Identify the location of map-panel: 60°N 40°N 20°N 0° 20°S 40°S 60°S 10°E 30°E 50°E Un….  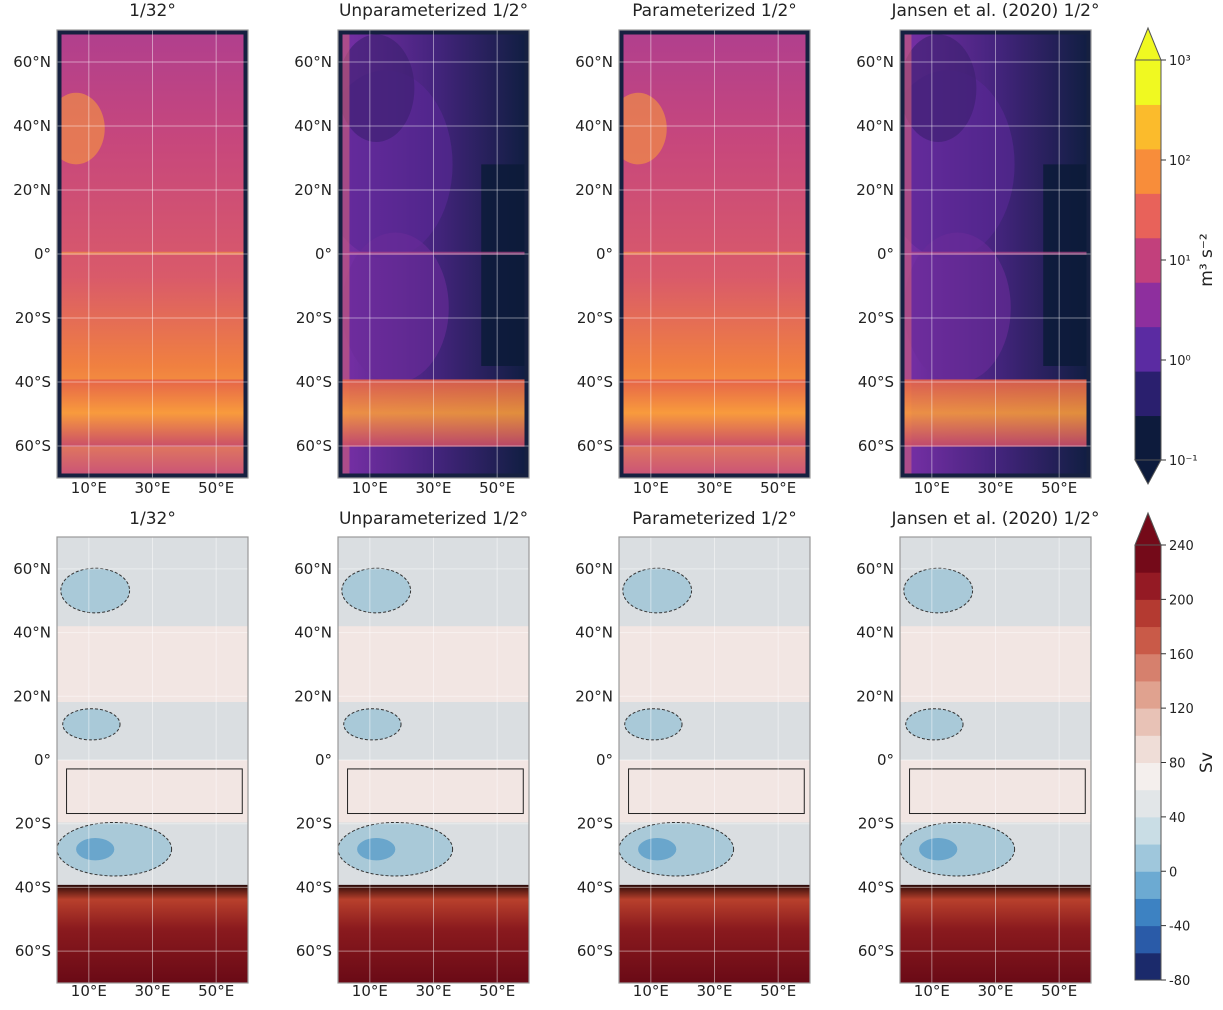
(412, 754).